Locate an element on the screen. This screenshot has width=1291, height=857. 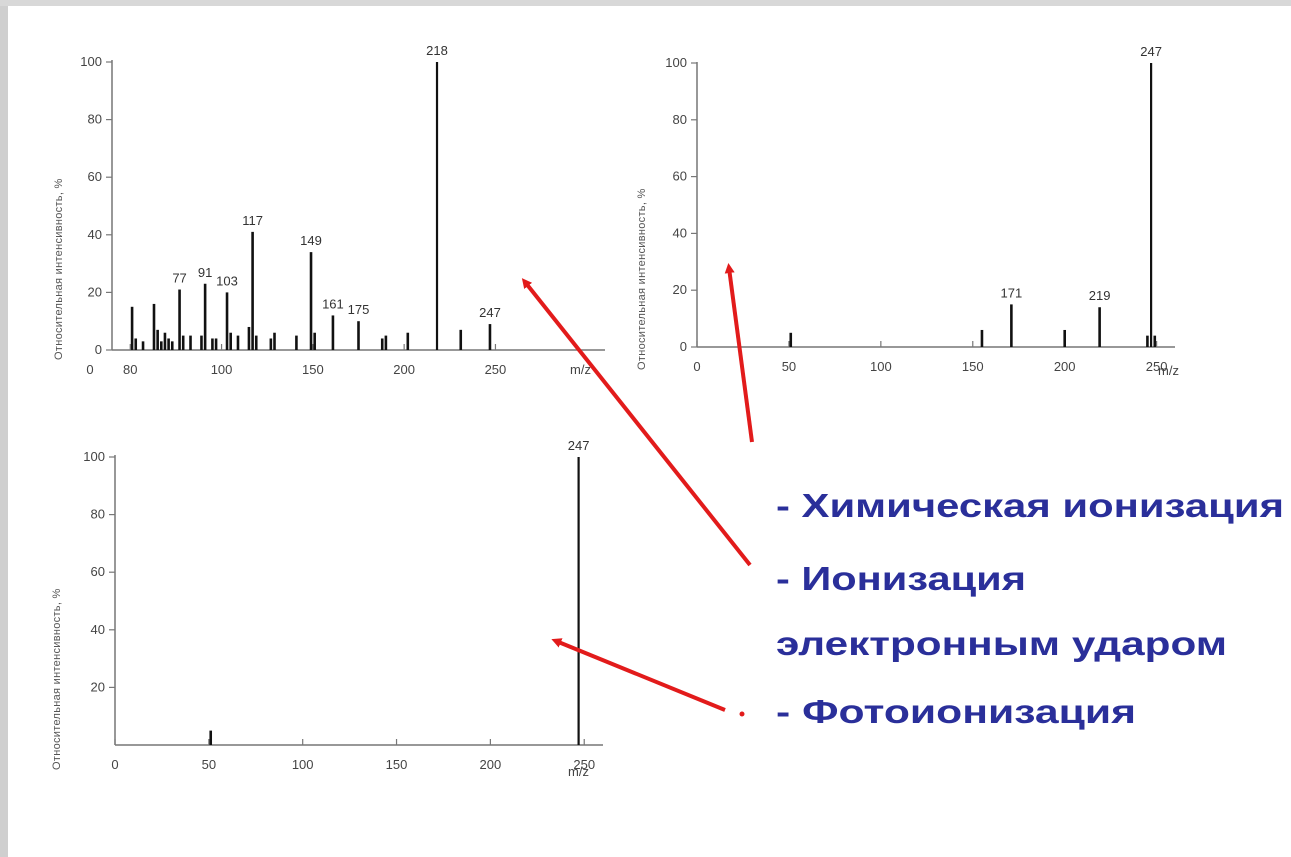
top-frame-edge is located at coordinates (645, 3).